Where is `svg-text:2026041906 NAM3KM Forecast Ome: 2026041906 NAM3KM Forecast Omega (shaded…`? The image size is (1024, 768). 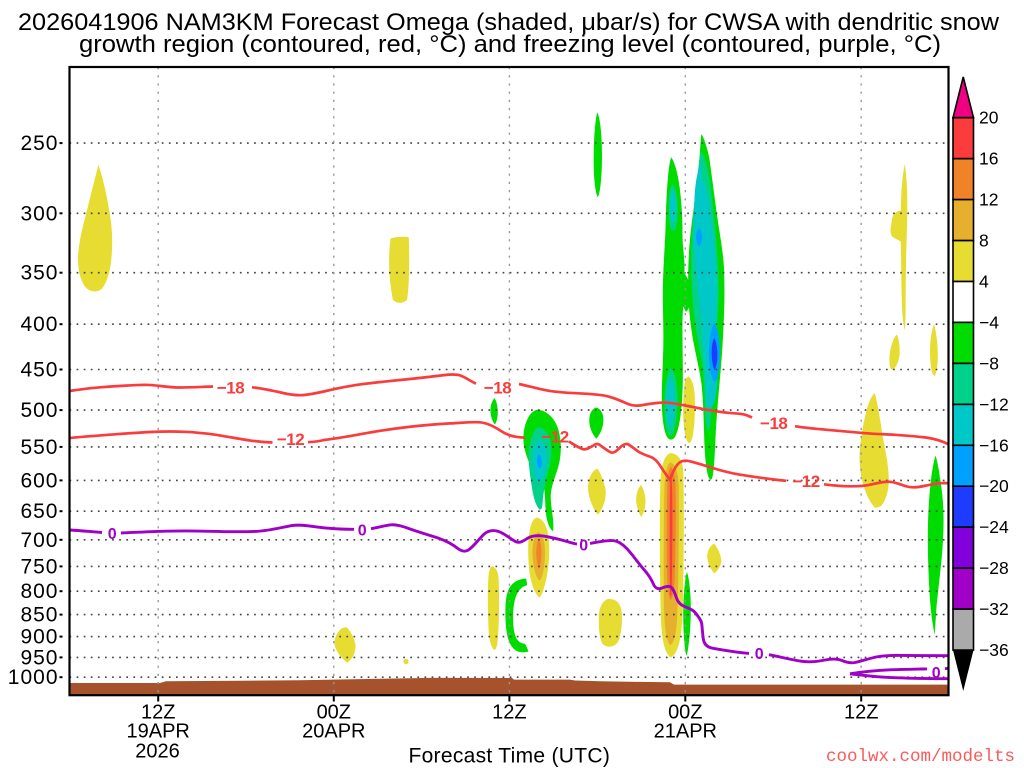
svg-text:2026041906 NAM3KM Forecast Ome: 2026041906 NAM3KM Forecast Omega (shaded… is located at coordinates (508, 22).